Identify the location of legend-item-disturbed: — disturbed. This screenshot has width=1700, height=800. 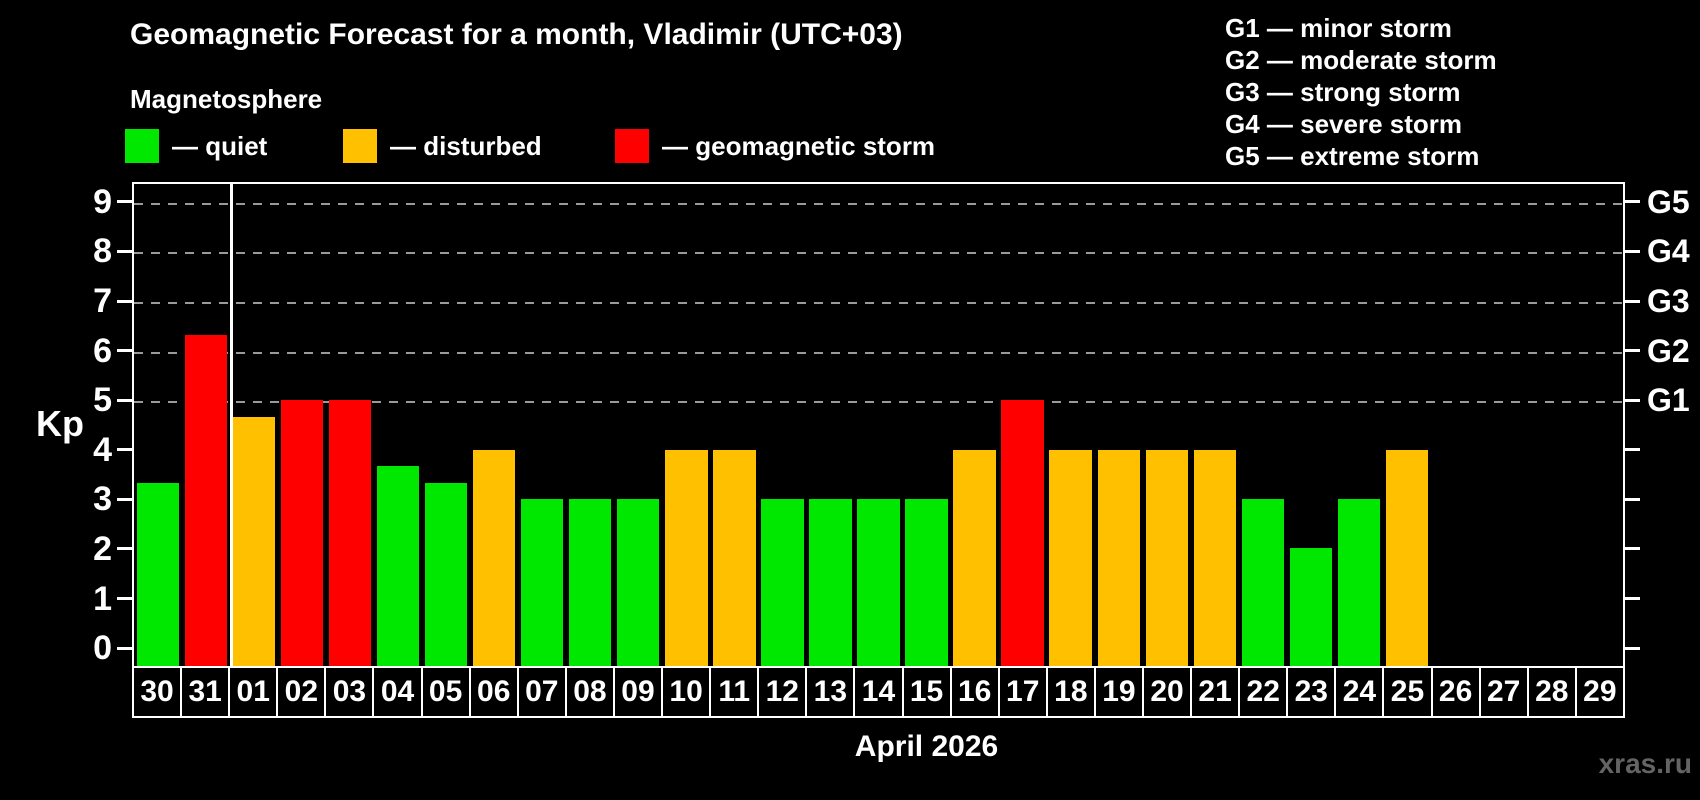
(442, 146).